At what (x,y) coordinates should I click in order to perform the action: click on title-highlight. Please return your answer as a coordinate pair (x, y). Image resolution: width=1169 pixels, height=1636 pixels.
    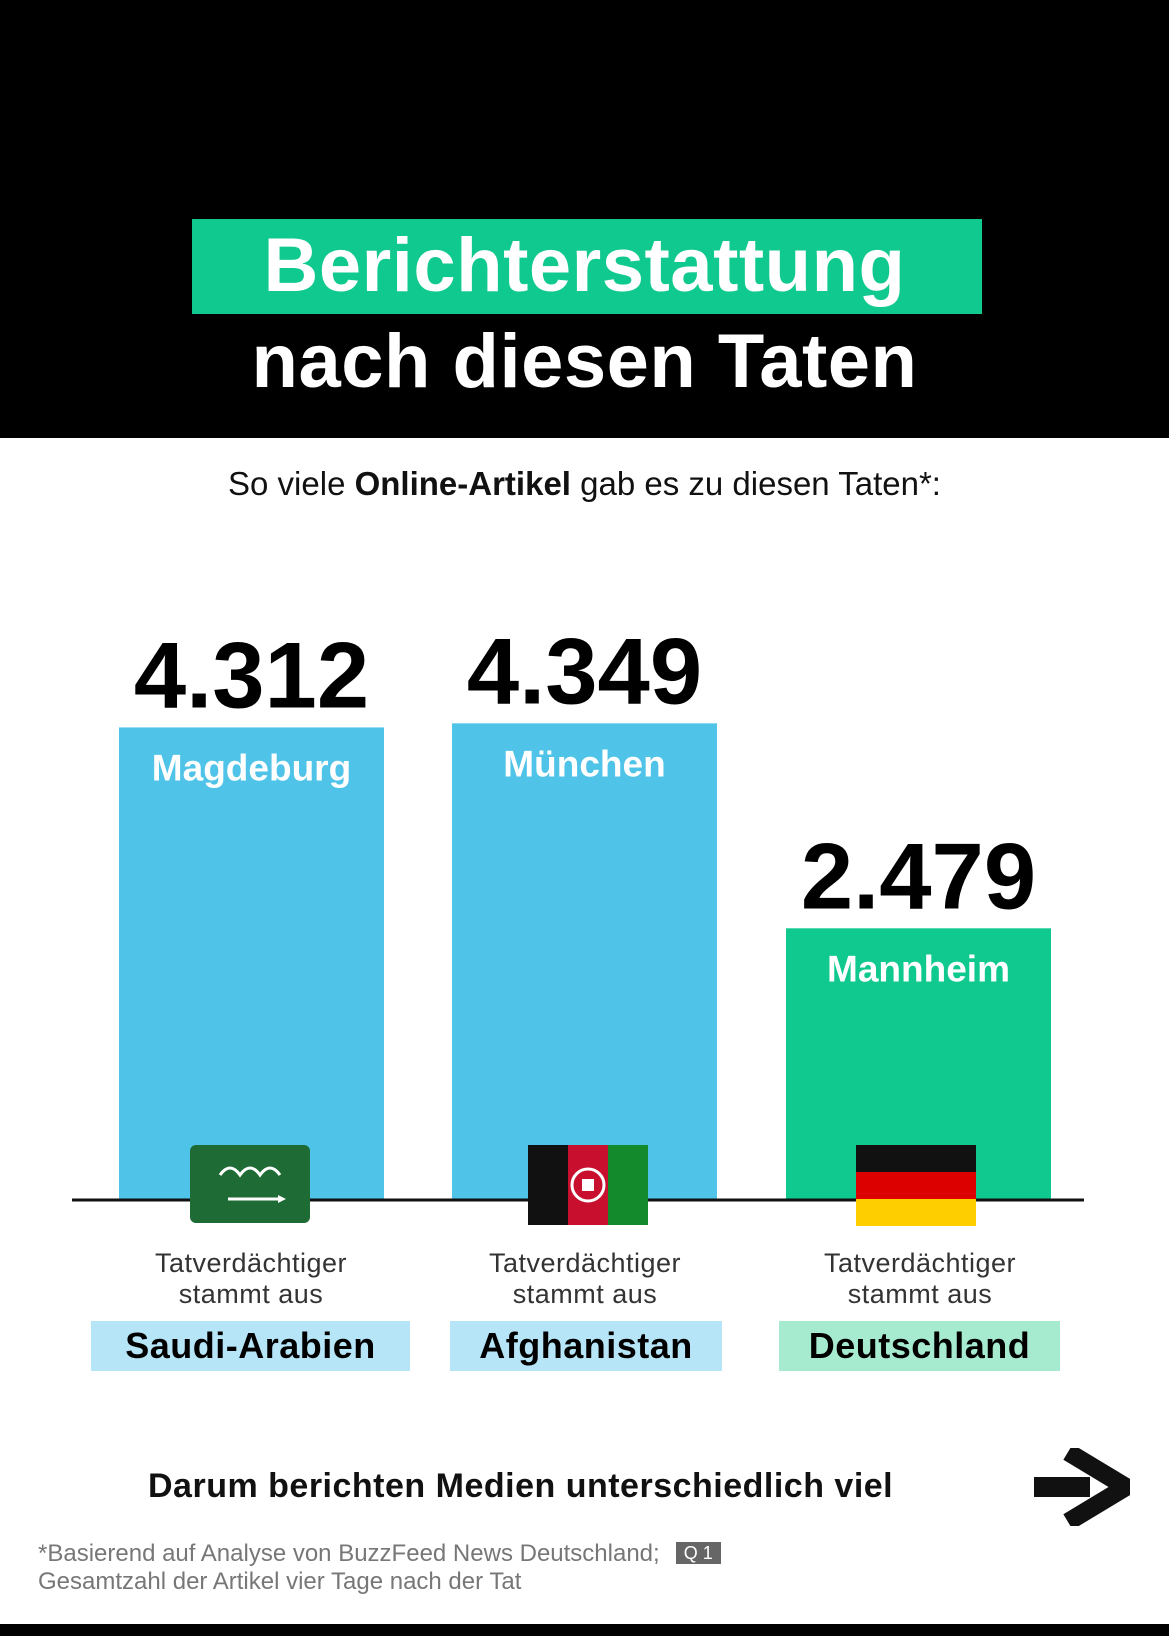
    Looking at the image, I should click on (587, 266).